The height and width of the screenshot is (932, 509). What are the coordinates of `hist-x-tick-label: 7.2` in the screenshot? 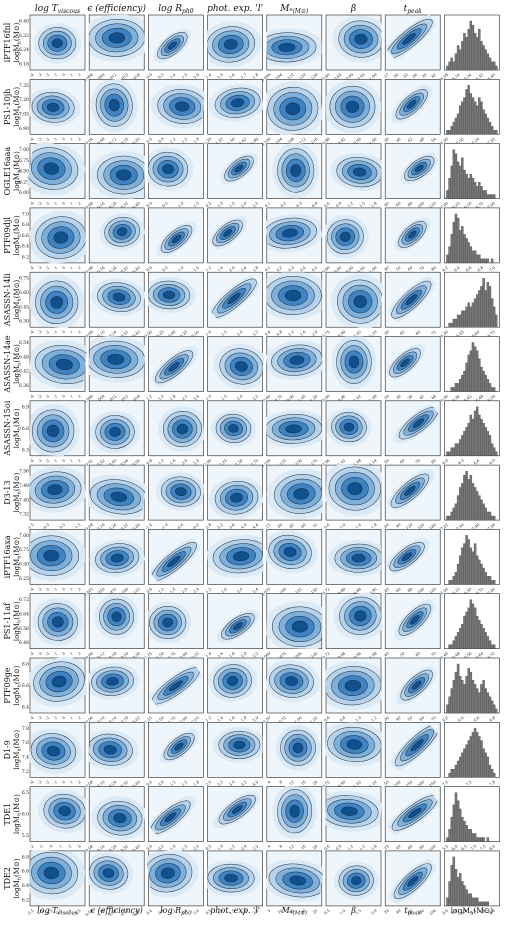 It's located at (473, 911).